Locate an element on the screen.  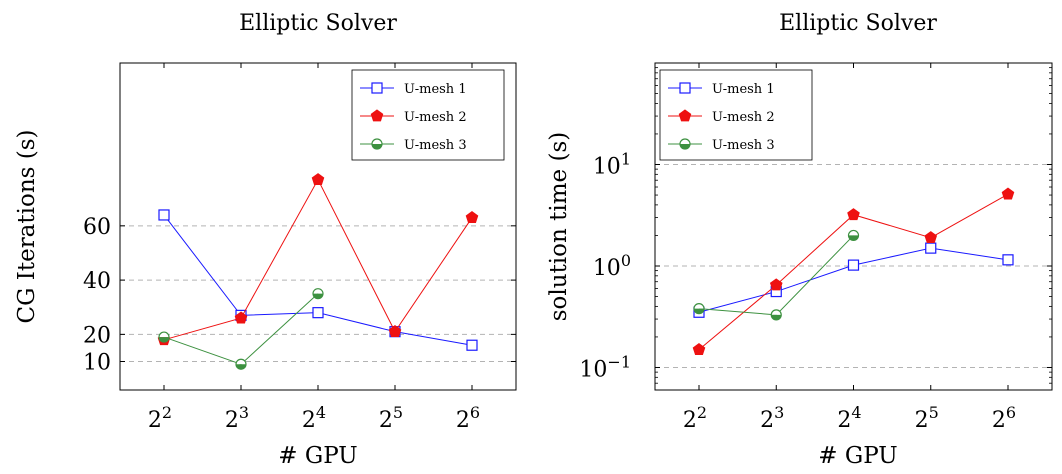
panel1-legend-swatch-marker-ring is located at coordinates (377, 144).